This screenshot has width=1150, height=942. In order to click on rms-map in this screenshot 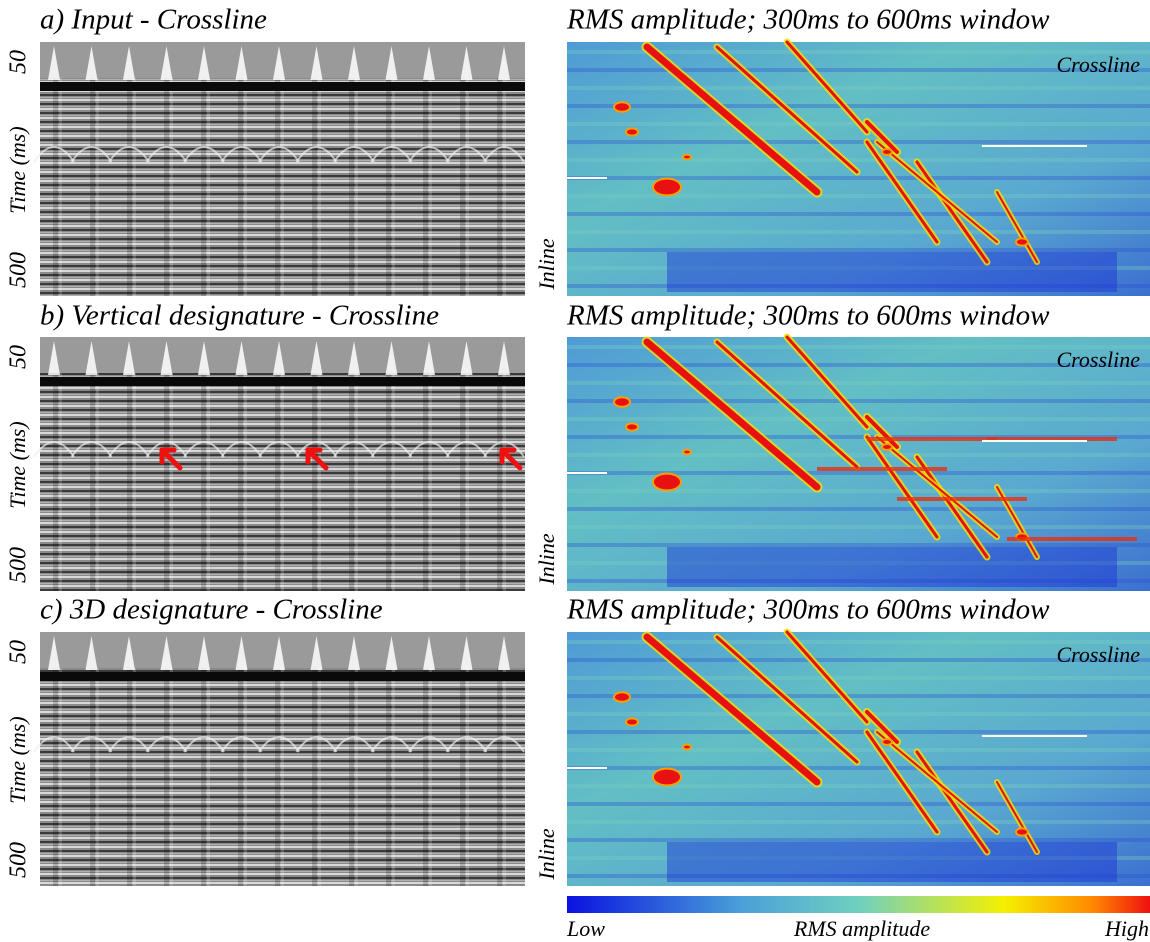, I will do `click(858, 462)`.